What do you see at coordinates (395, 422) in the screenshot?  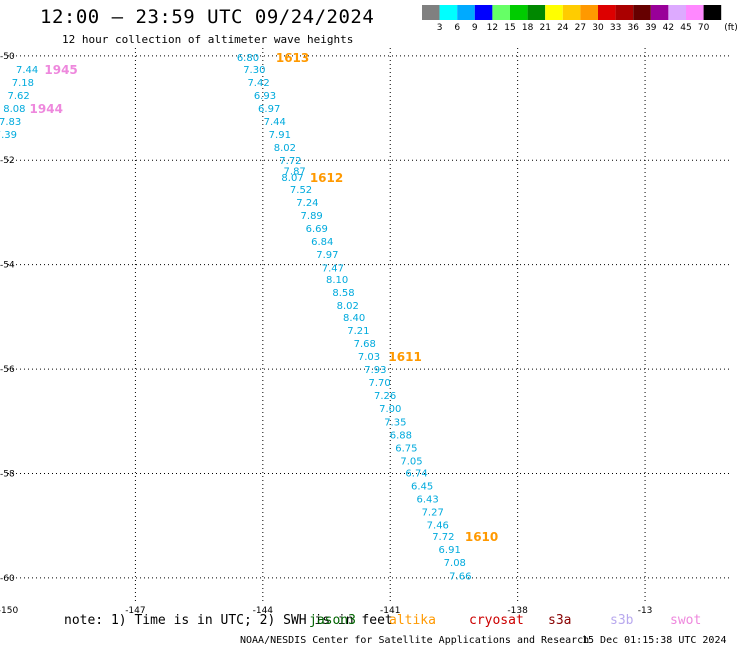 I see `wave-height-value: 7.35` at bounding box center [395, 422].